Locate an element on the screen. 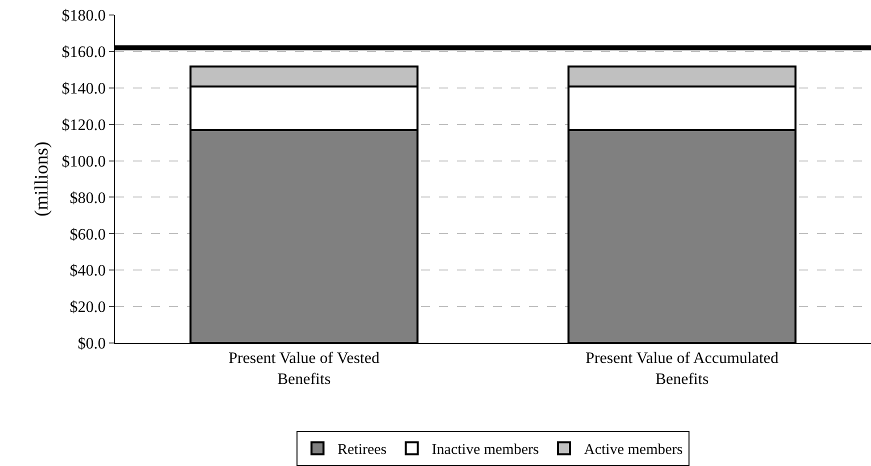  y-tick-label: $40.0 is located at coordinates (88, 271).